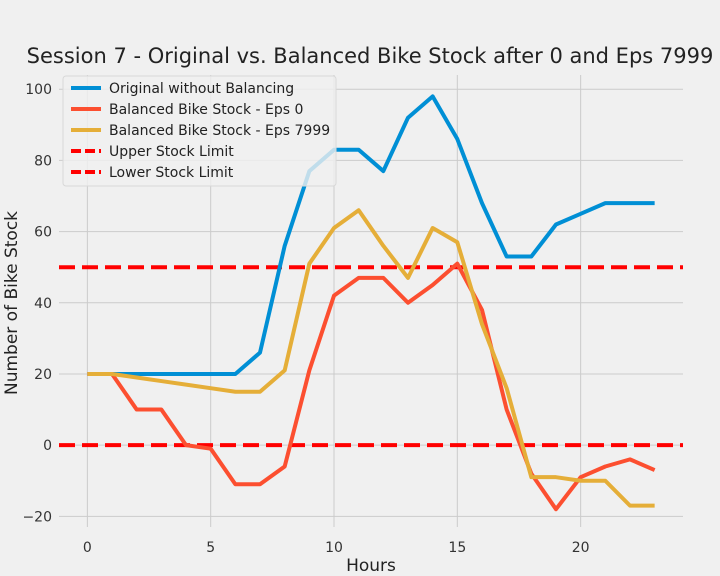 This screenshot has height=576, width=720. I want to click on y-tick-label: 60, so click(43, 233).